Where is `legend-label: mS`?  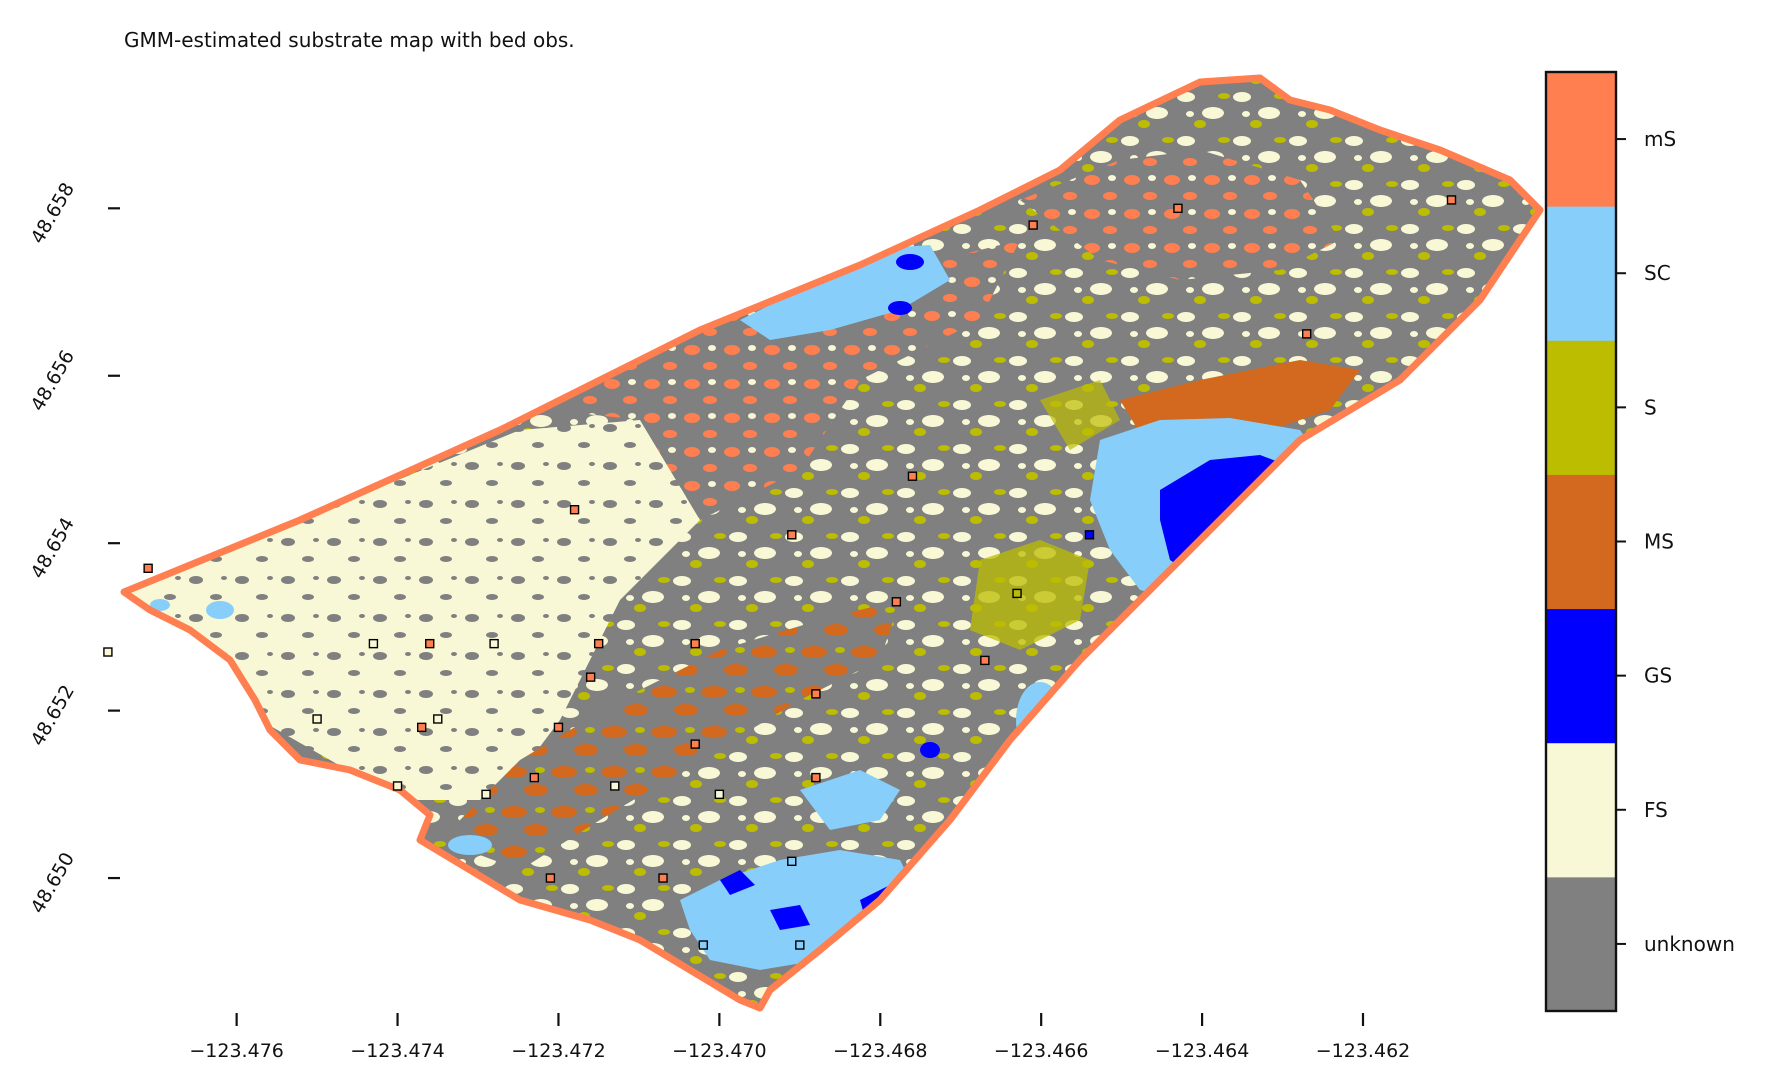
legend-label: mS is located at coordinates (1660, 139).